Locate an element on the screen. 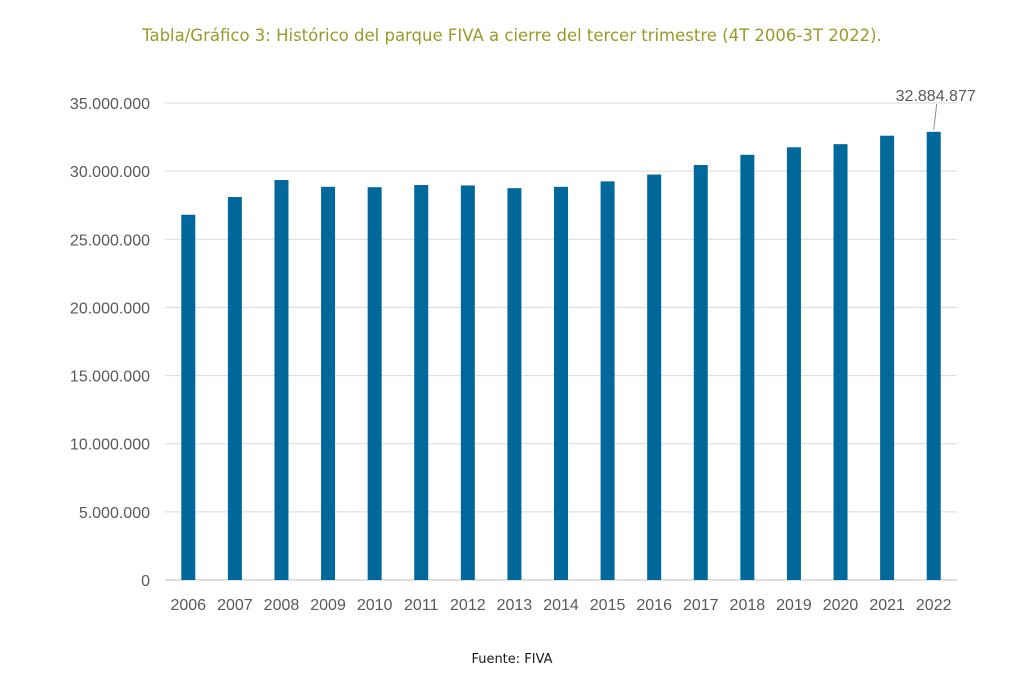  x-tick-label: 2018 is located at coordinates (748, 605).